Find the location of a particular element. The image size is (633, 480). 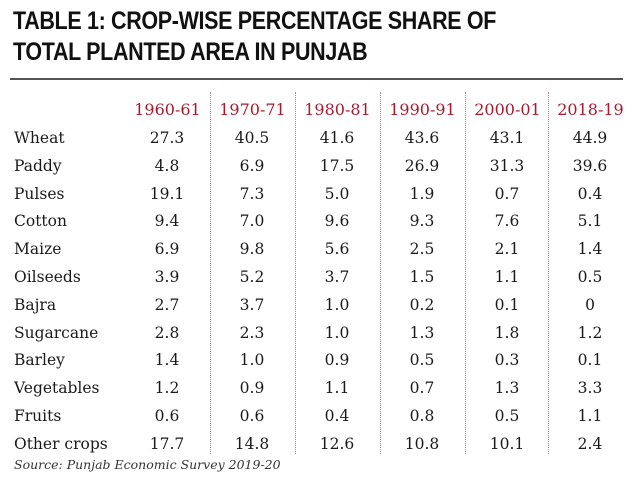

data-cell: 9.4 is located at coordinates (167, 221).